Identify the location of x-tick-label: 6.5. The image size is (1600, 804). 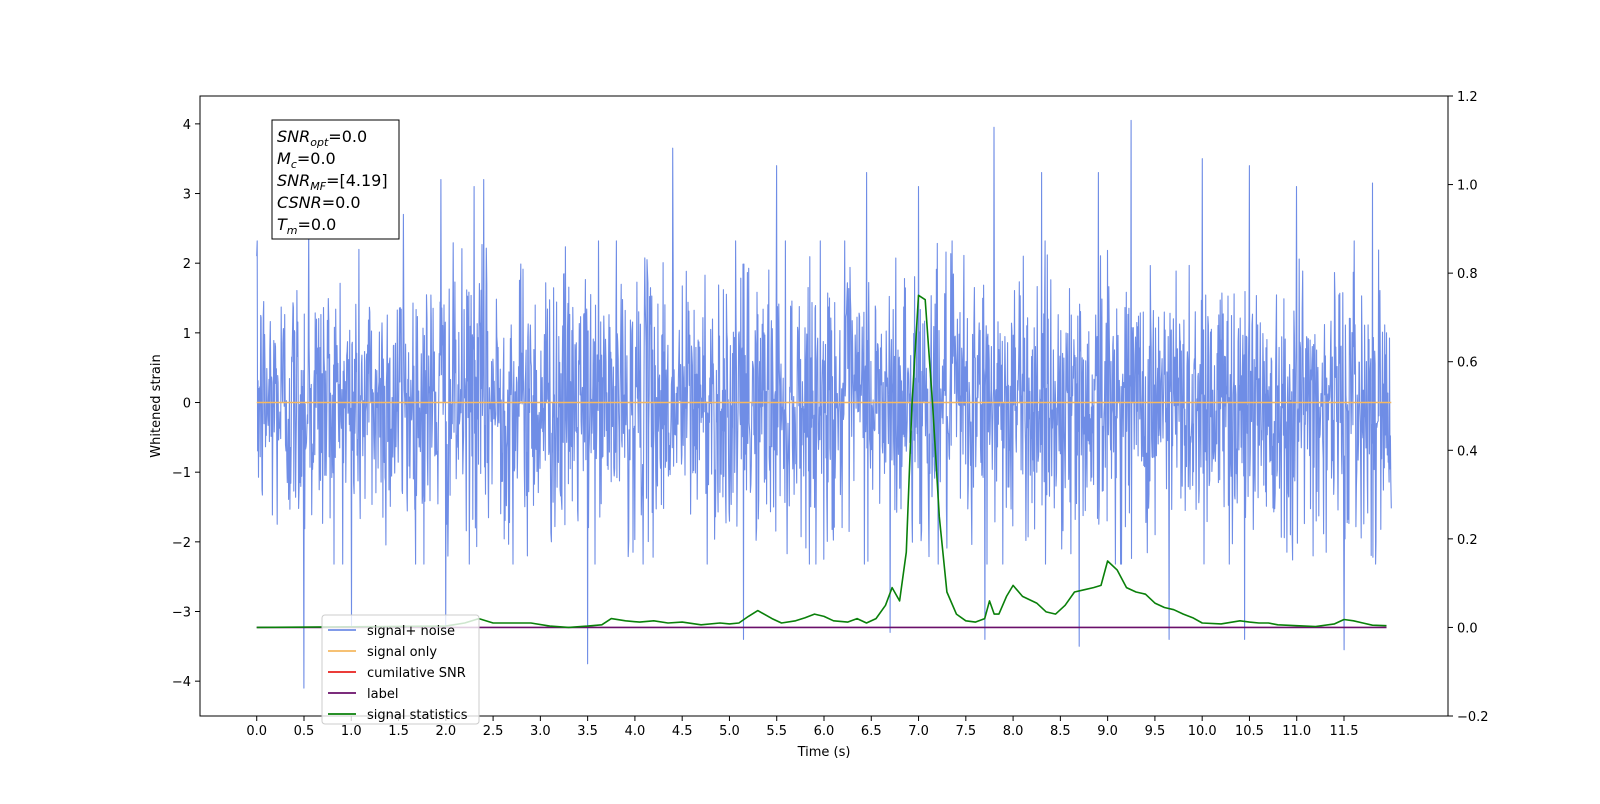
(871, 731).